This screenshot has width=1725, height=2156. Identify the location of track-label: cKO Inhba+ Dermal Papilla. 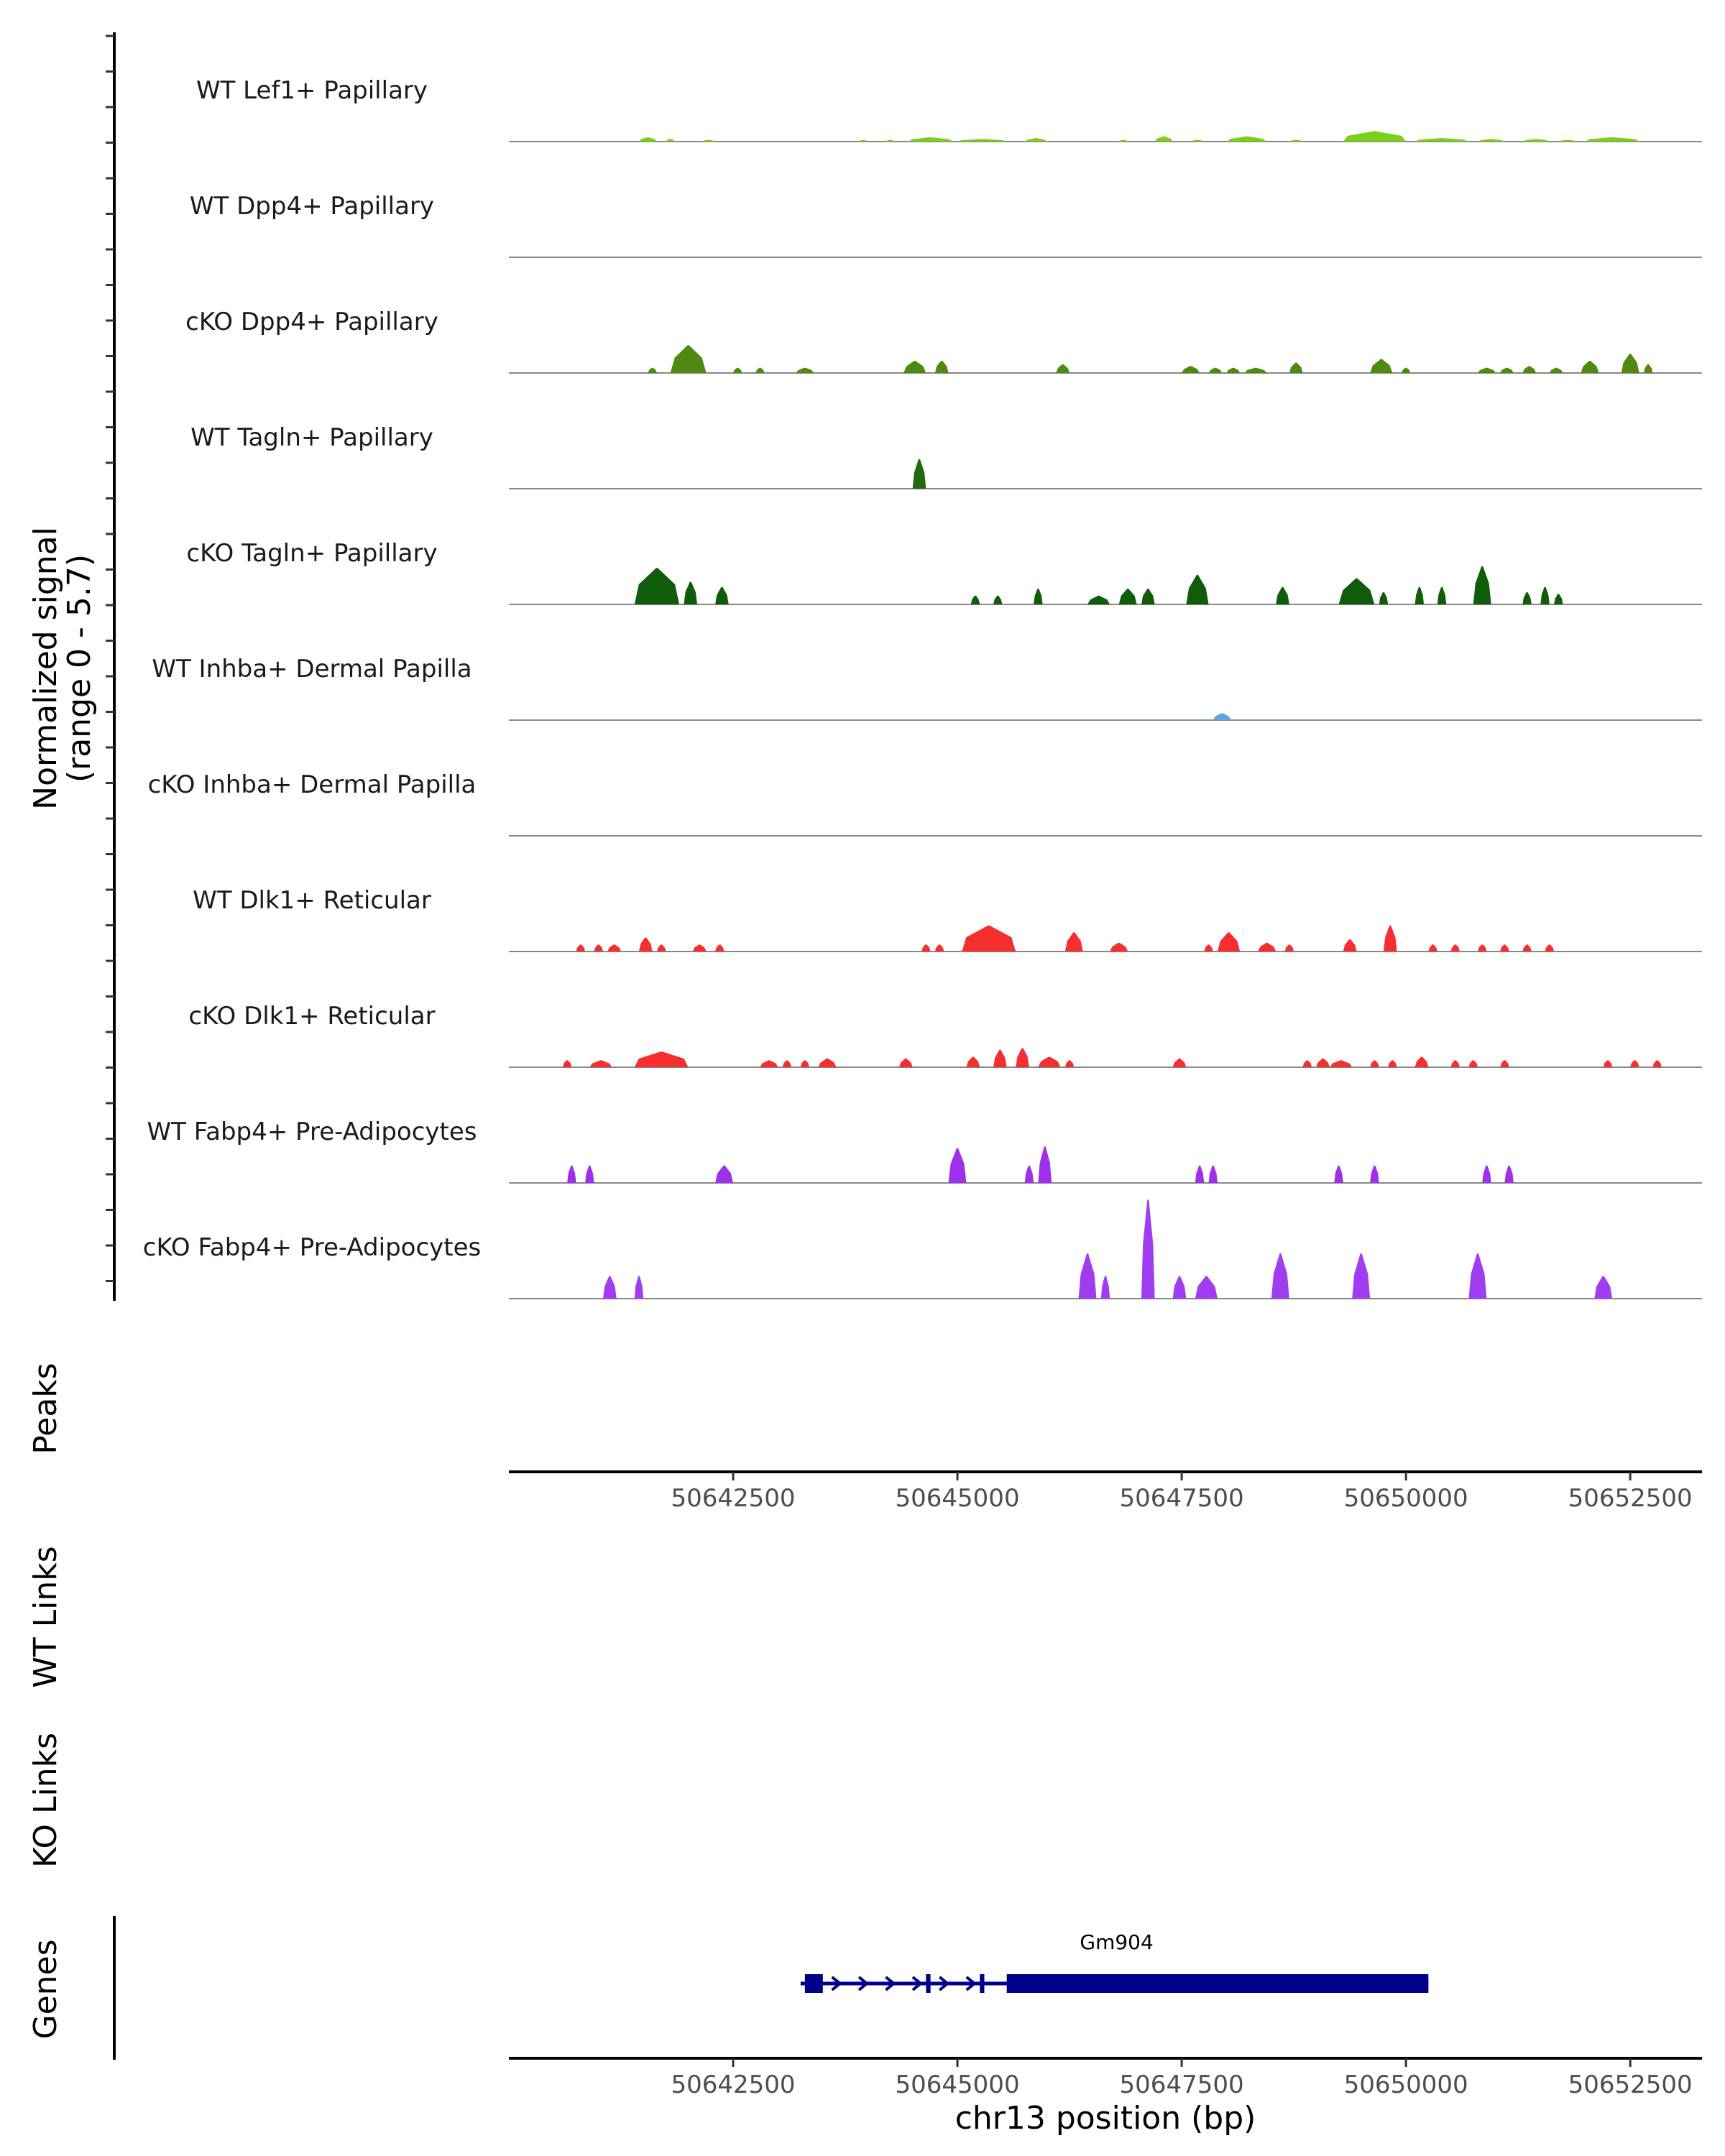
(312, 784).